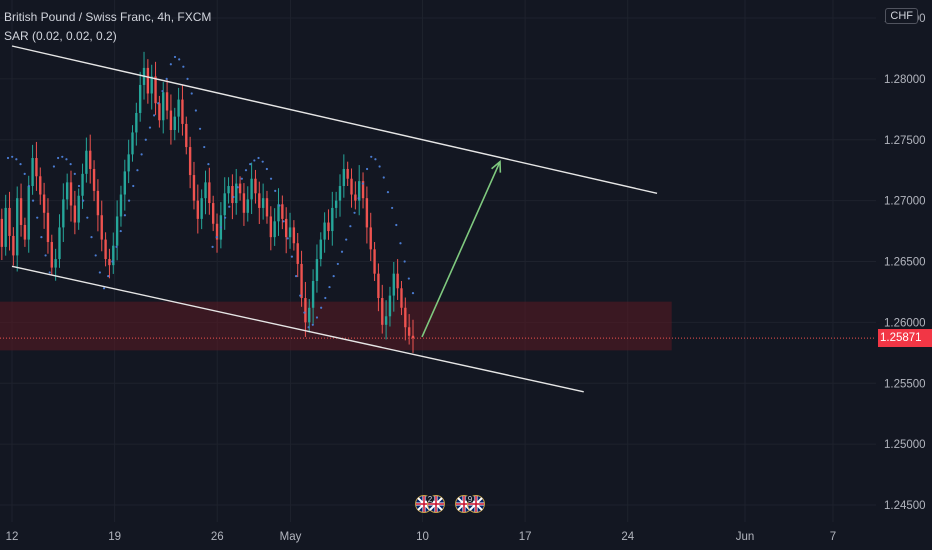  What do you see at coordinates (108, 17) in the screenshot?
I see `legend-symbol-title: British Pound / Swiss Franc, 4h, FXCM` at bounding box center [108, 17].